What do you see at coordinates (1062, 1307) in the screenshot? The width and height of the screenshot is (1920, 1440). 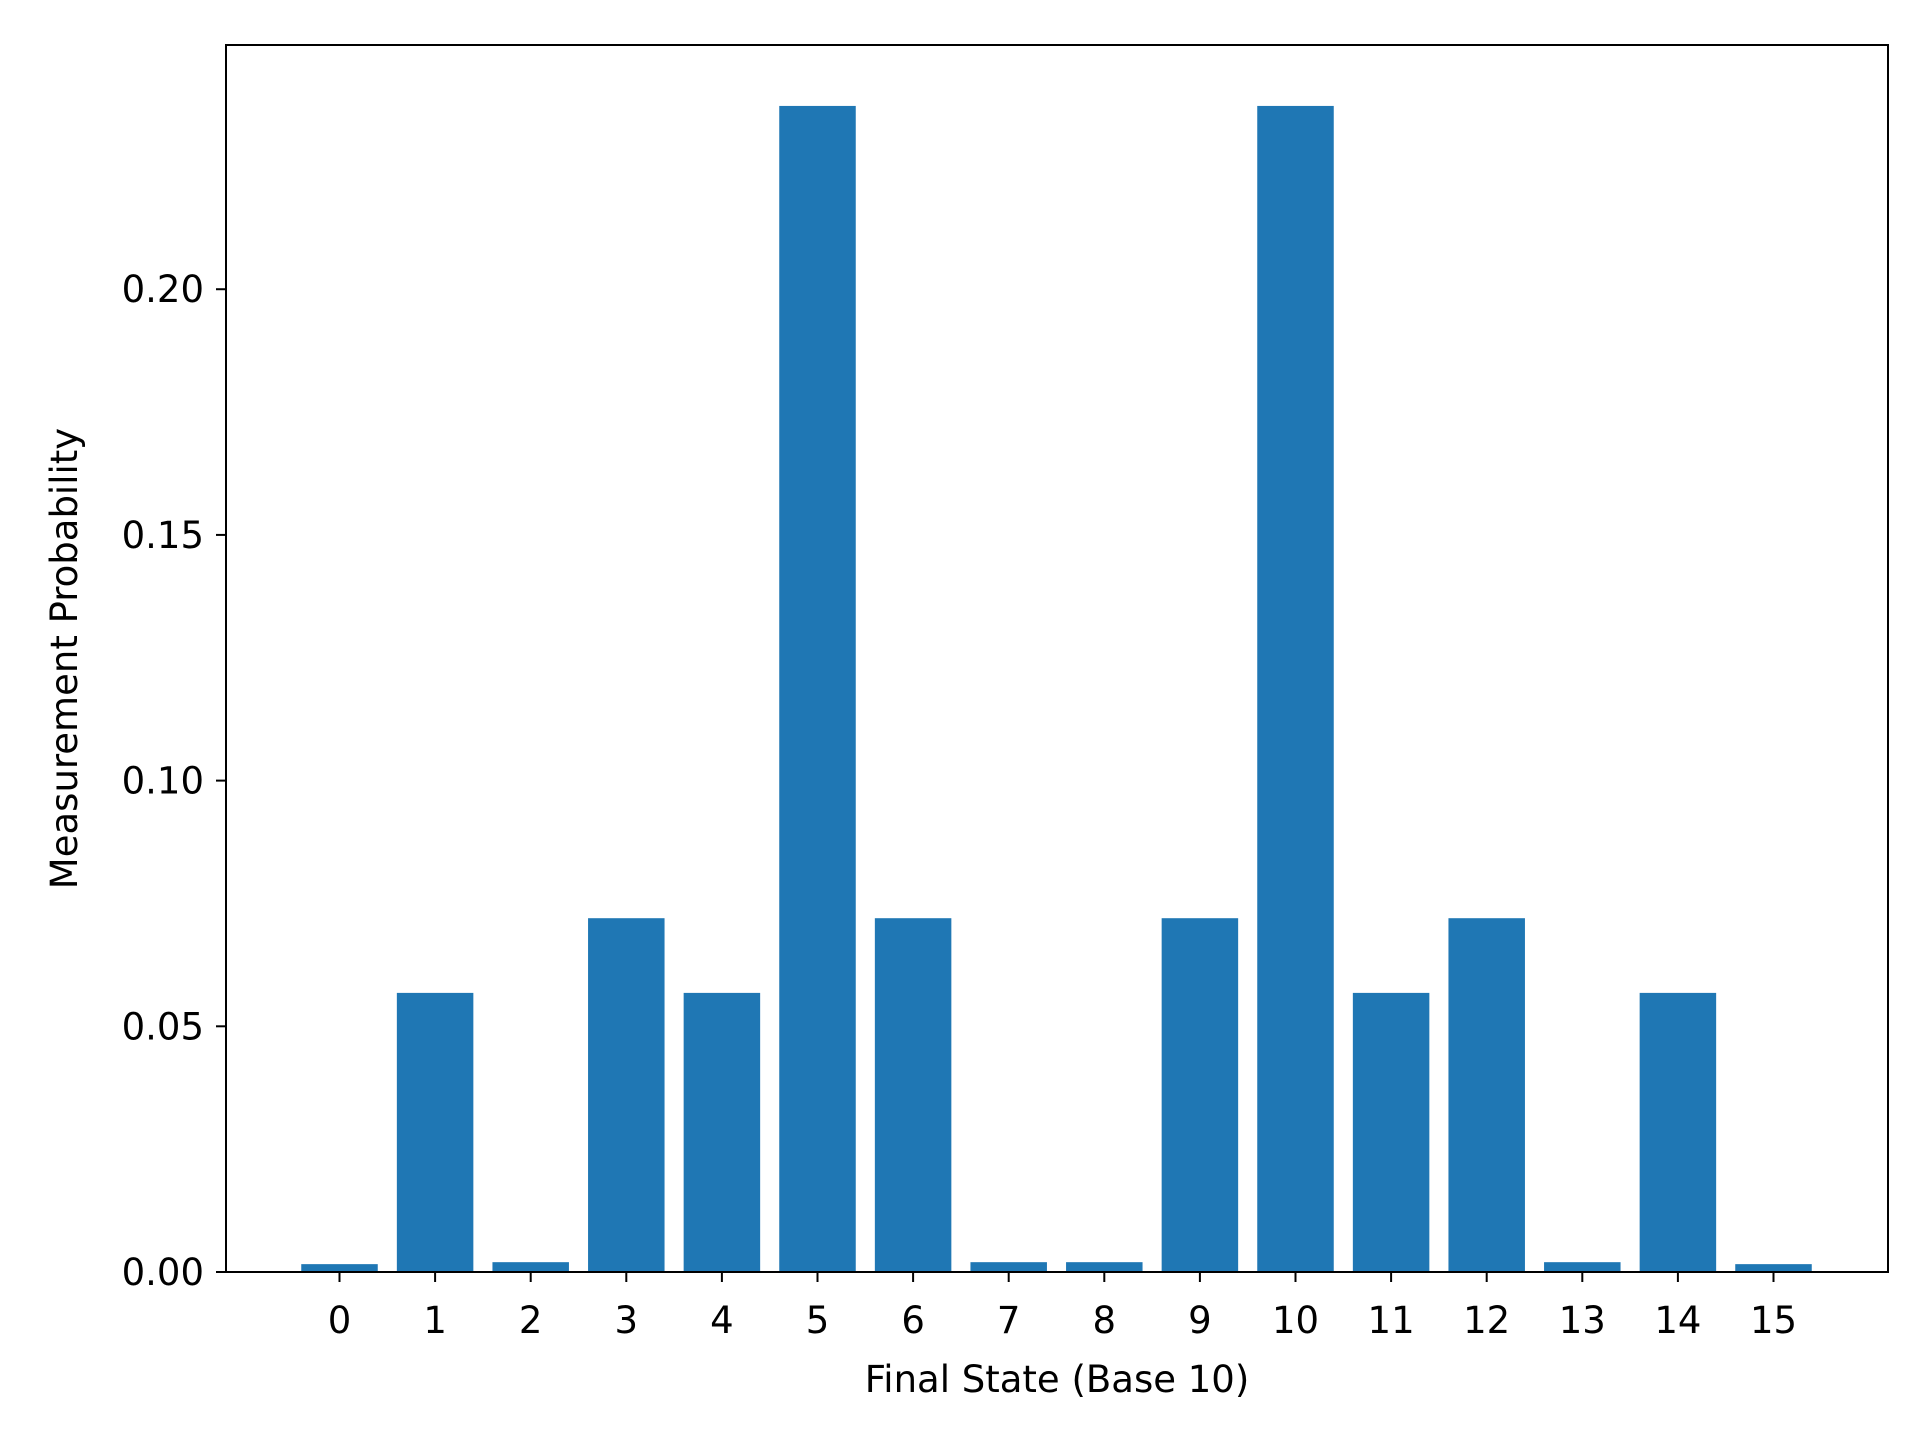 I see `x-ticks-group: 0 1 2 3 4 5 6 7 8 9 10 11 12 13 14 15` at bounding box center [1062, 1307].